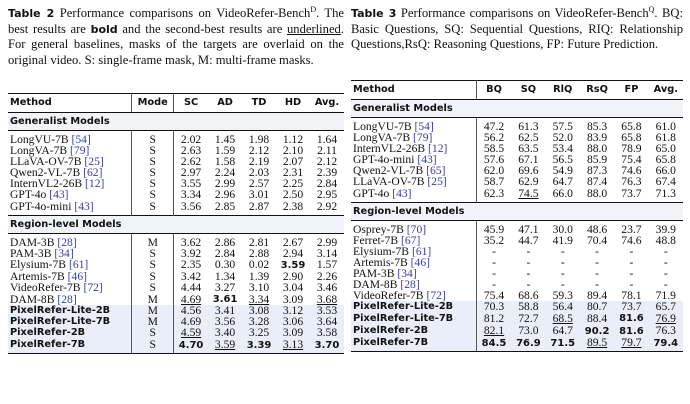 This screenshot has width=690, height=404. What do you see at coordinates (388, 171) in the screenshot?
I see `method-name: Qwen2-VL-7B` at bounding box center [388, 171].